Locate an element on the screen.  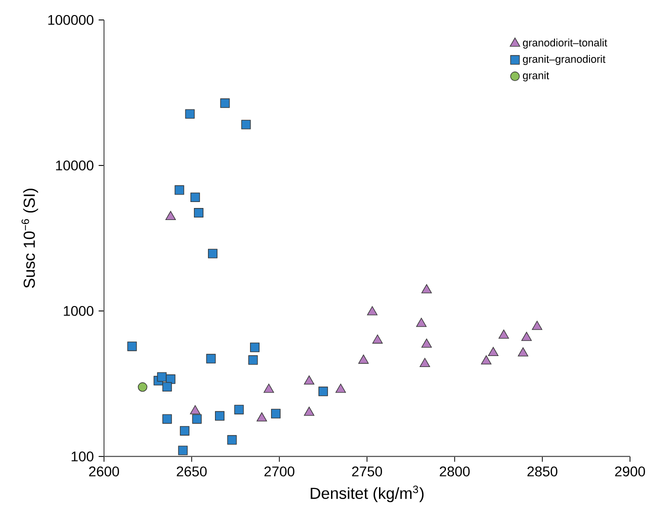
y-tick-label: 100 is located at coordinates (83, 457).